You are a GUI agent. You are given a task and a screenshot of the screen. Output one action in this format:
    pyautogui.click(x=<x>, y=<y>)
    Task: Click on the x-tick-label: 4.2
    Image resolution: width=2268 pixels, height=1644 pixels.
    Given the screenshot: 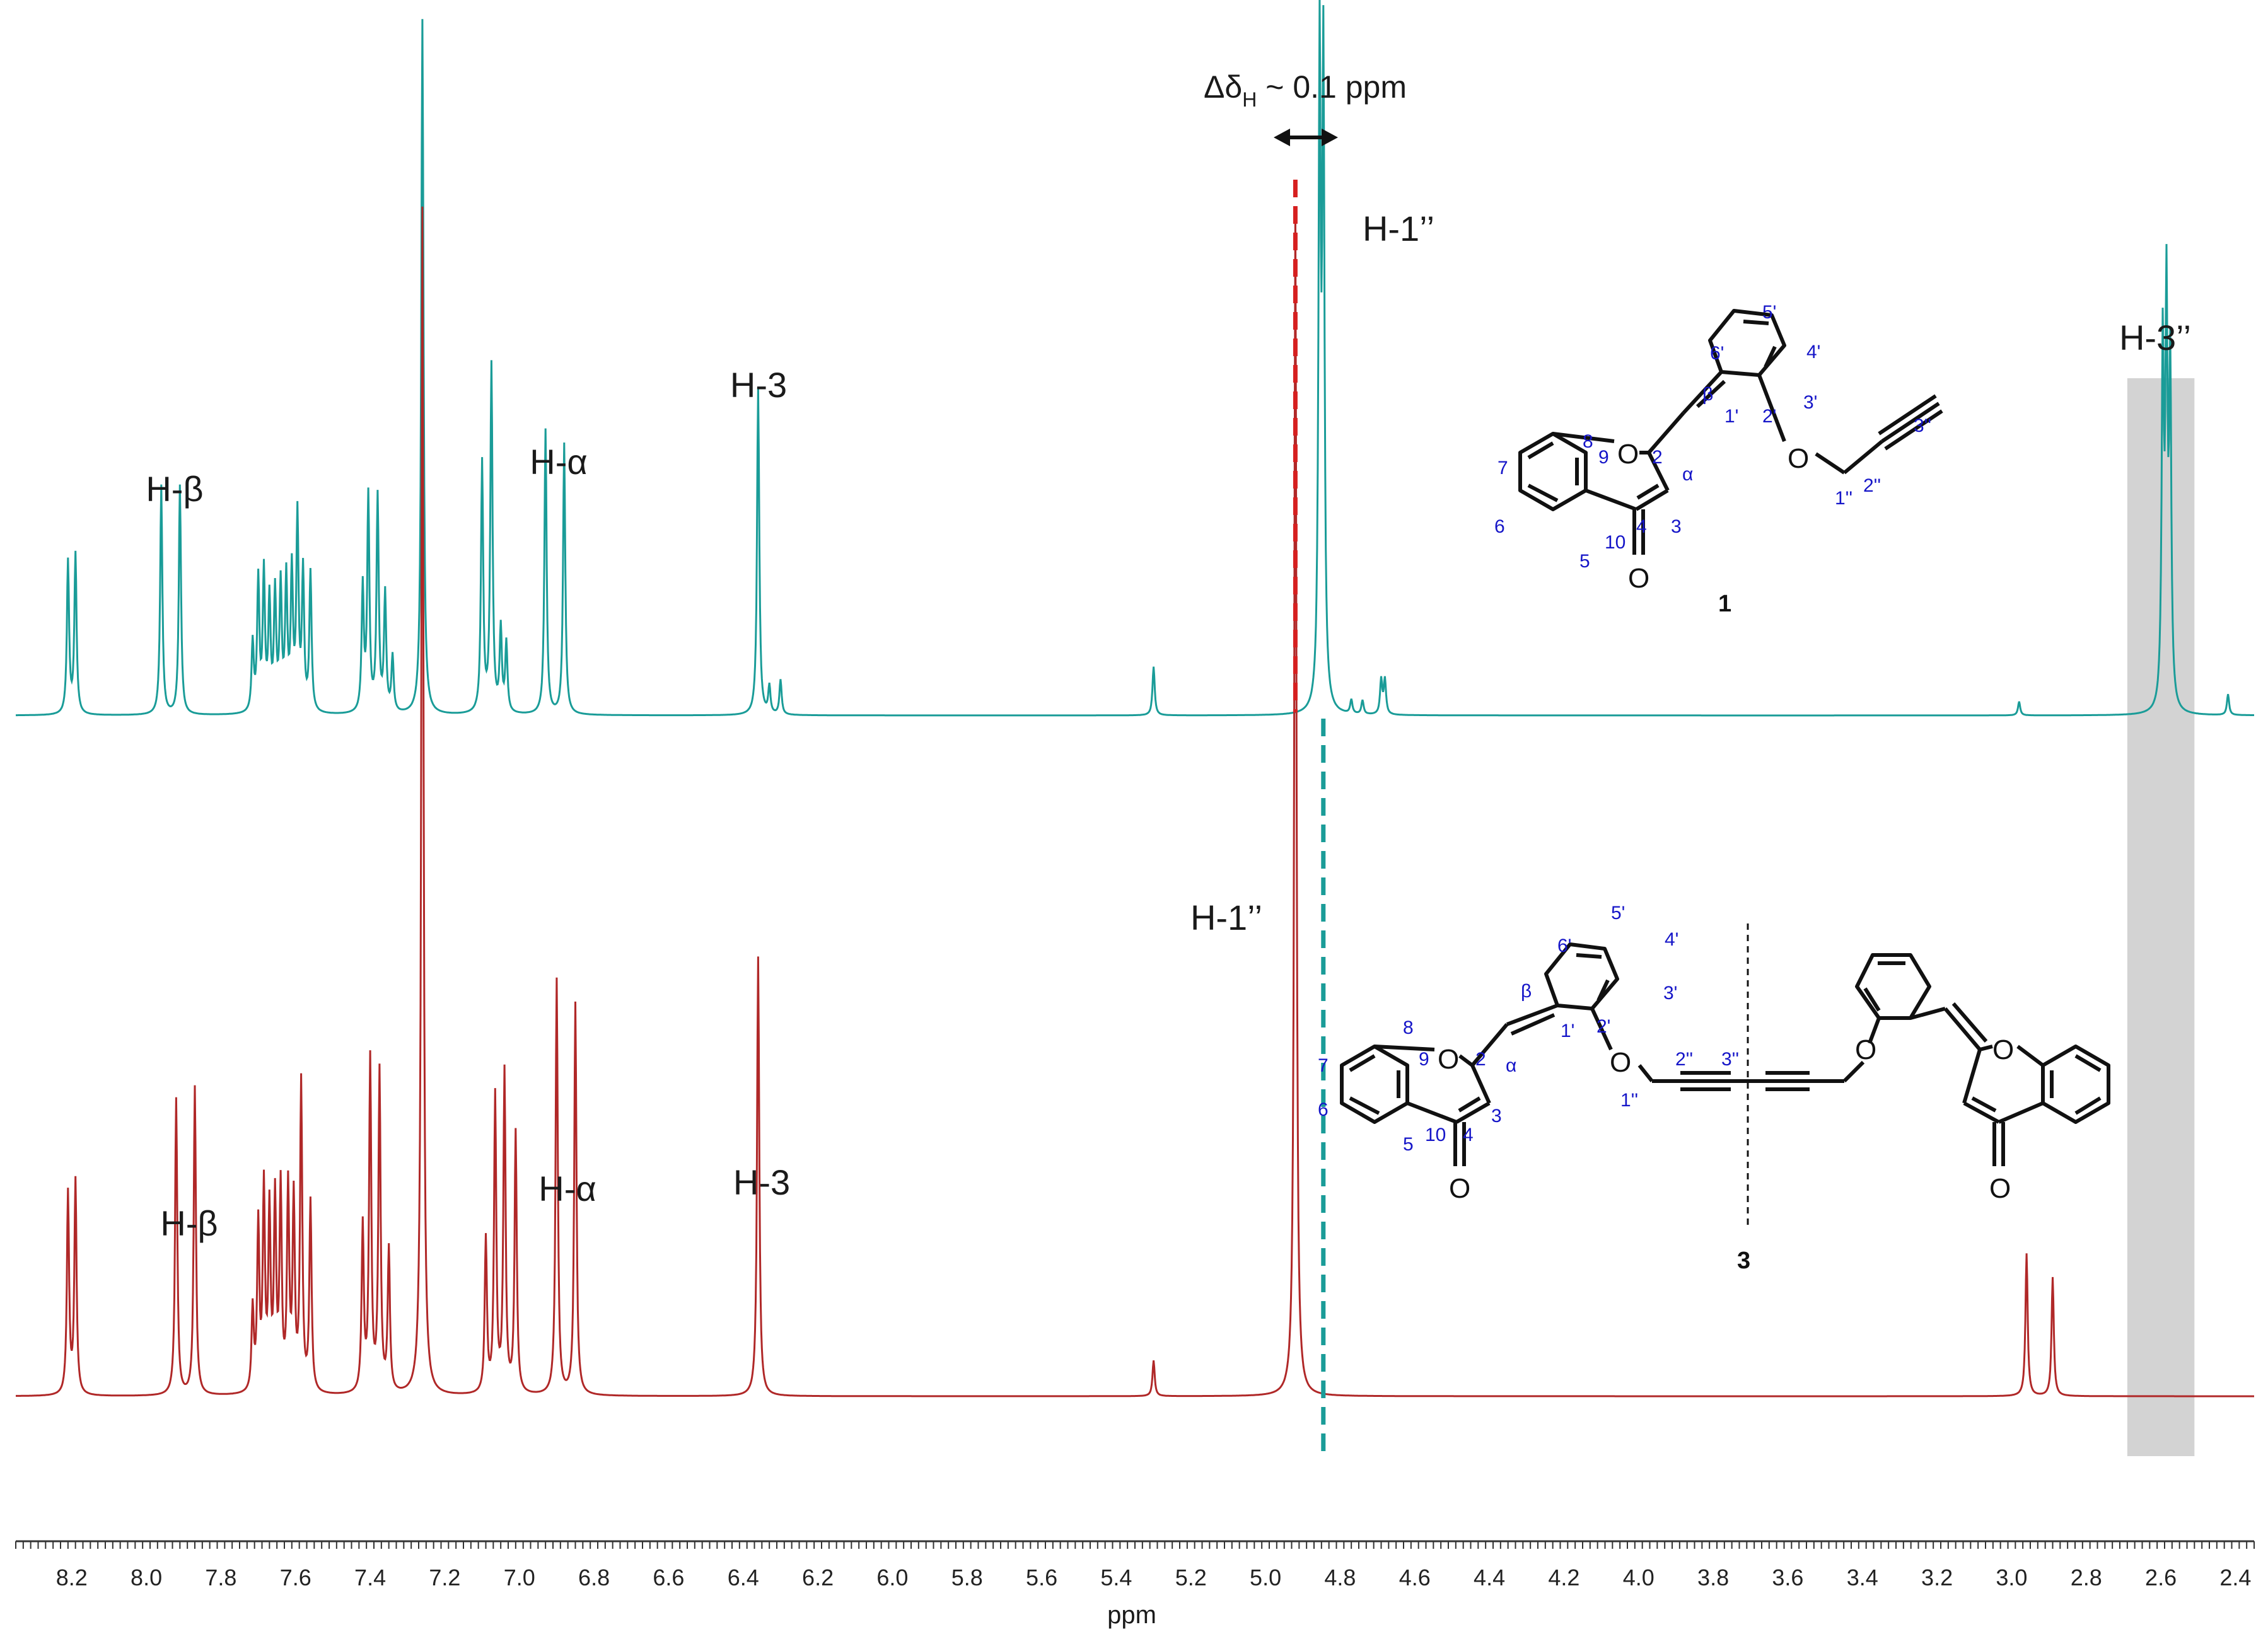 What is the action you would take?
    pyautogui.click(x=1564, y=1577)
    